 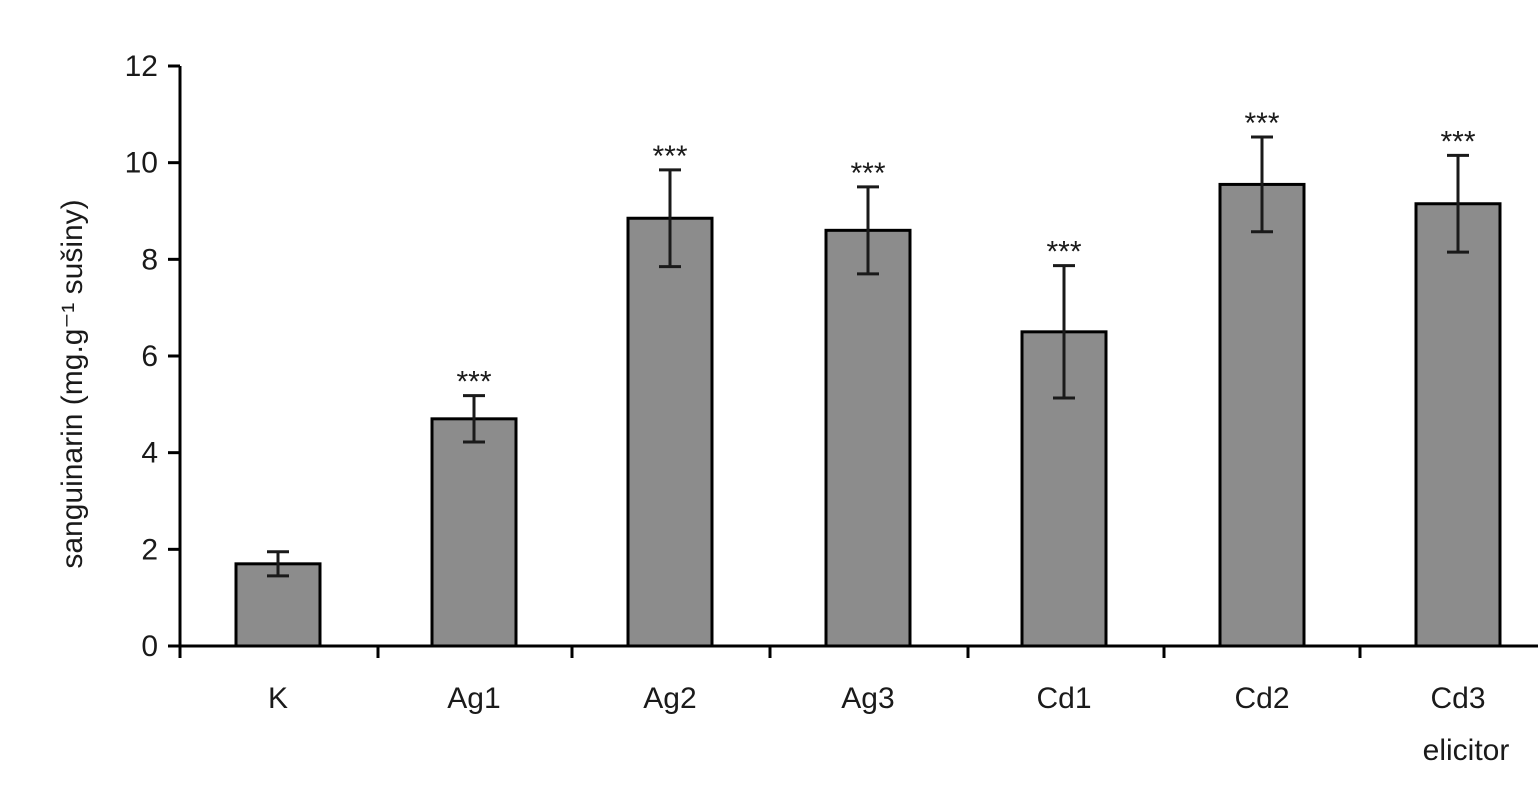 I want to click on x-tick-label-ag2: Ag2, so click(x=669, y=698).